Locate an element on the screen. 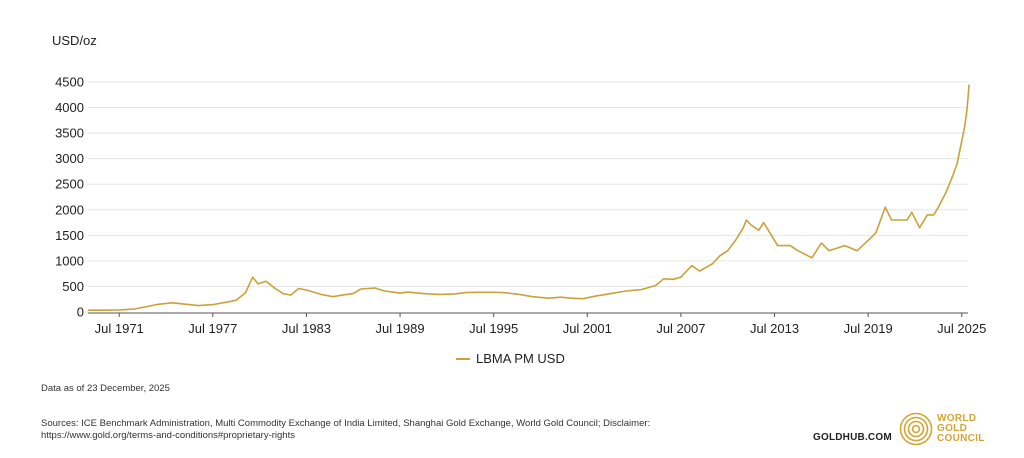  x-tick-label: Jul 1983 is located at coordinates (306, 328).